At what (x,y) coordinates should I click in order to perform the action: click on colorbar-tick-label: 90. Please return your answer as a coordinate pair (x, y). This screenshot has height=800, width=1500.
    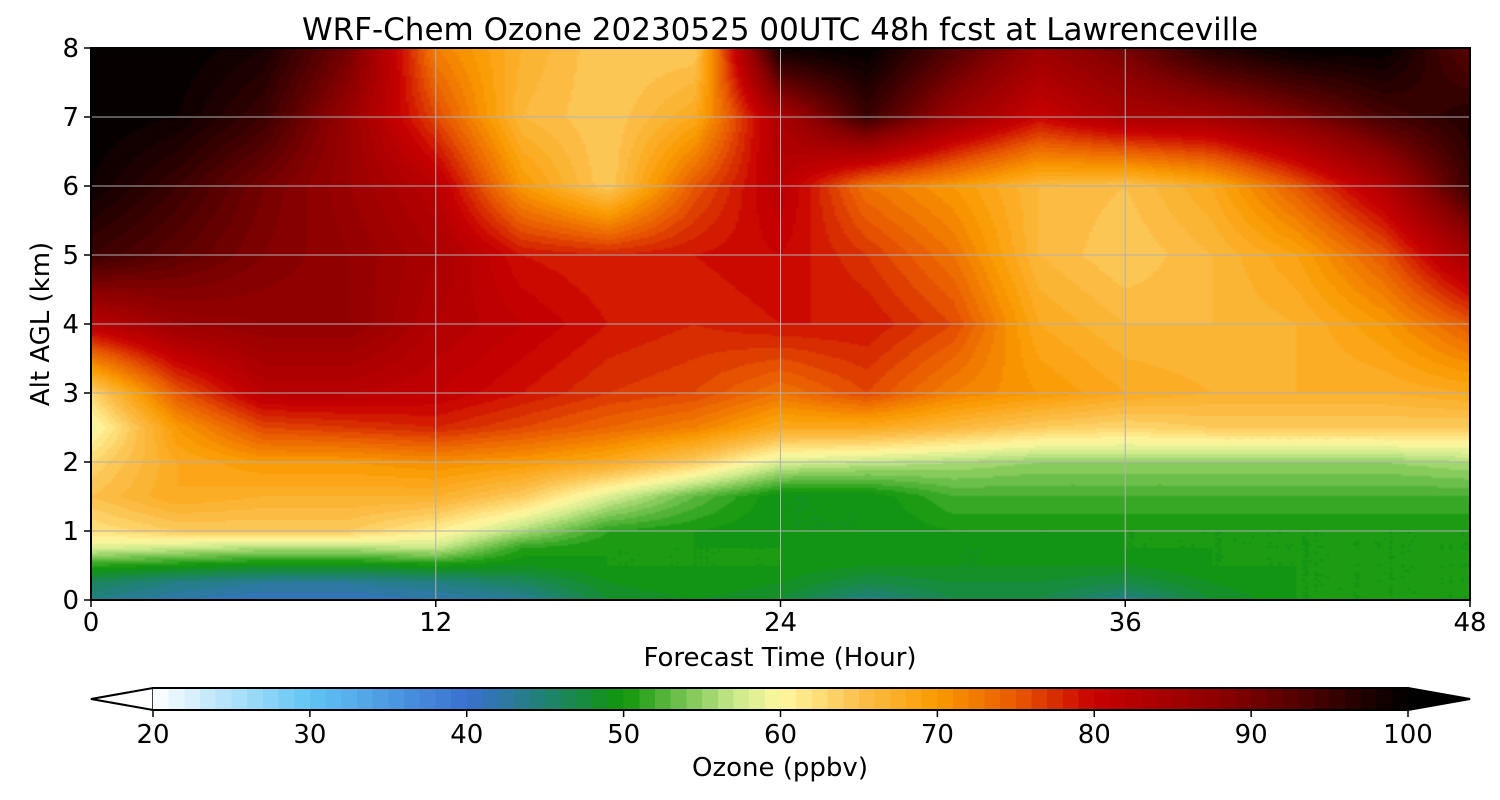
    Looking at the image, I should click on (1251, 735).